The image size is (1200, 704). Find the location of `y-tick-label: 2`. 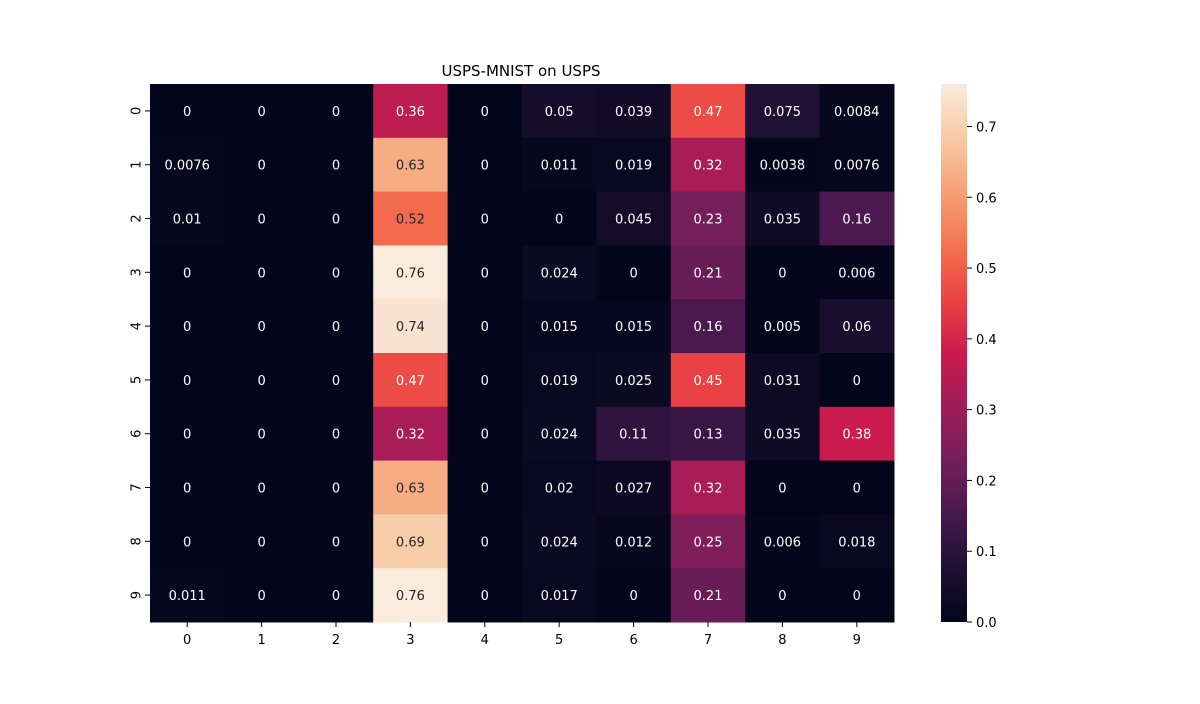

y-tick-label: 2 is located at coordinates (137, 218).